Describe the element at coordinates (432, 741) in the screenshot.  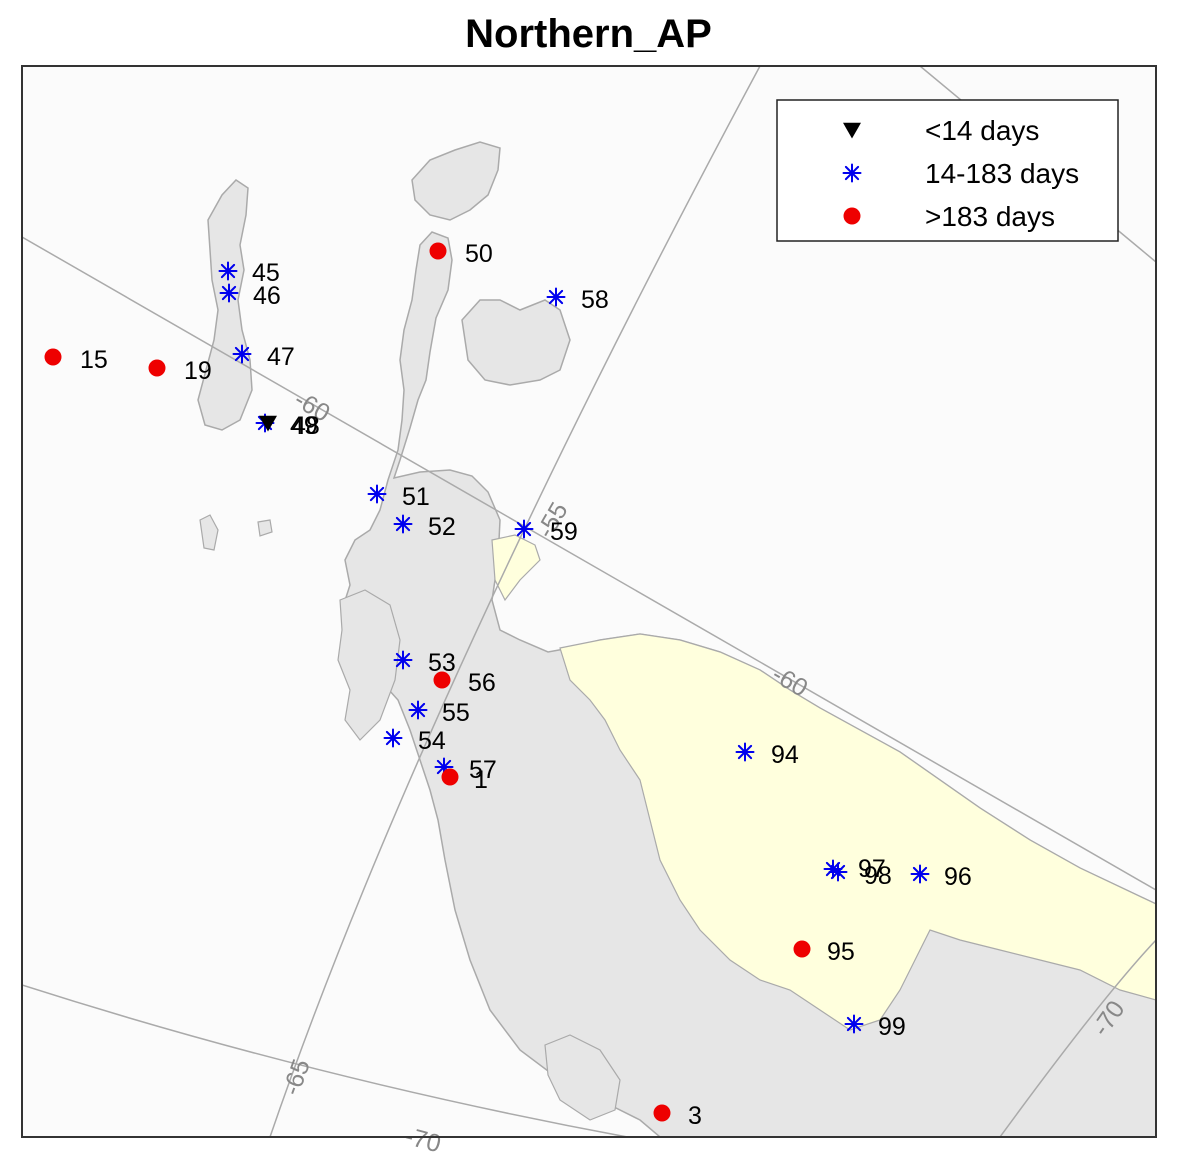
I see `station-label: 54` at that location.